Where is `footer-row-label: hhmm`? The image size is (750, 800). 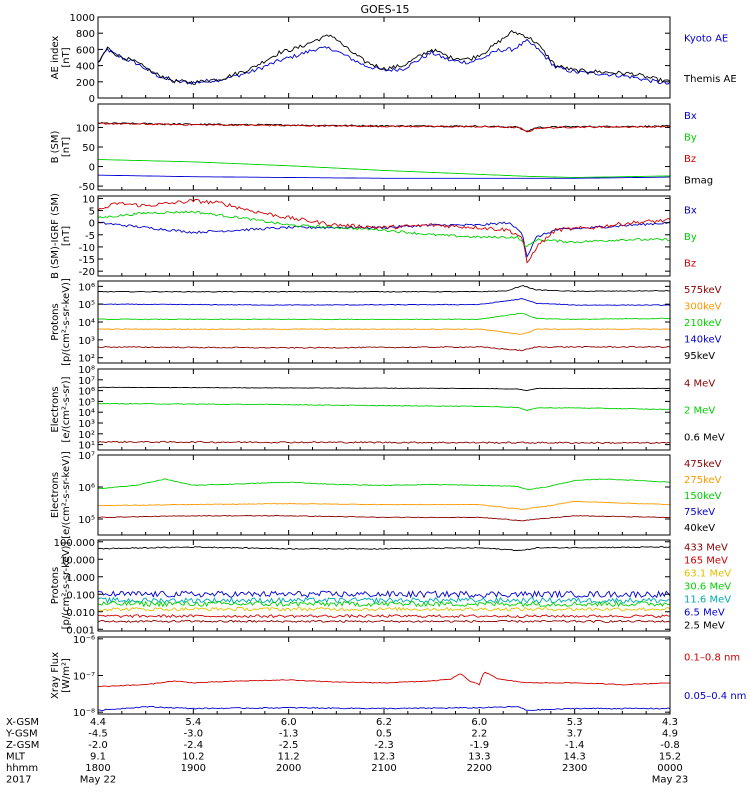 footer-row-label: hhmm is located at coordinates (22, 768).